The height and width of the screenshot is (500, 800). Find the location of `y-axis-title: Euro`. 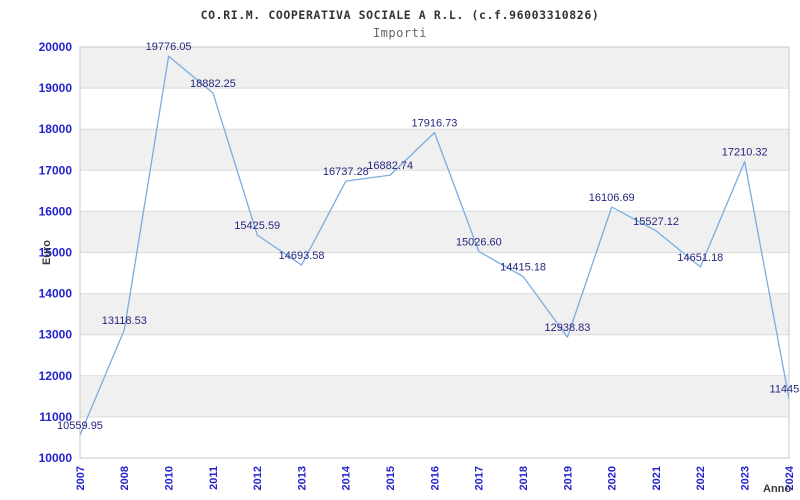

y-axis-title: Euro is located at coordinates (47, 252).